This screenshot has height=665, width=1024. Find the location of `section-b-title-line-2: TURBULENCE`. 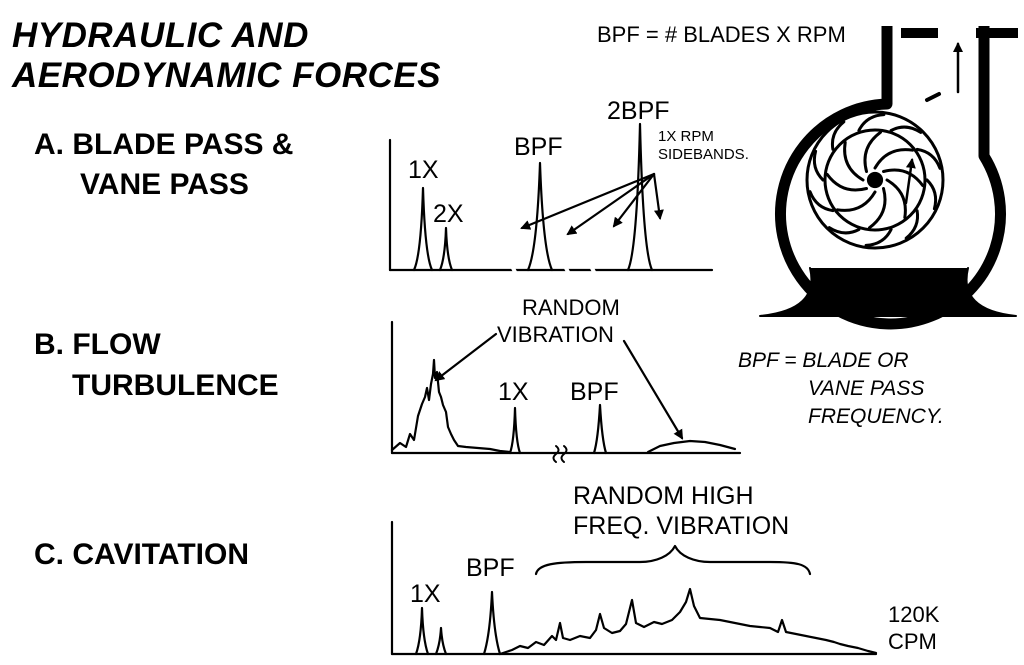

section-b-title-line-2: TURBULENCE is located at coordinates (175, 385).